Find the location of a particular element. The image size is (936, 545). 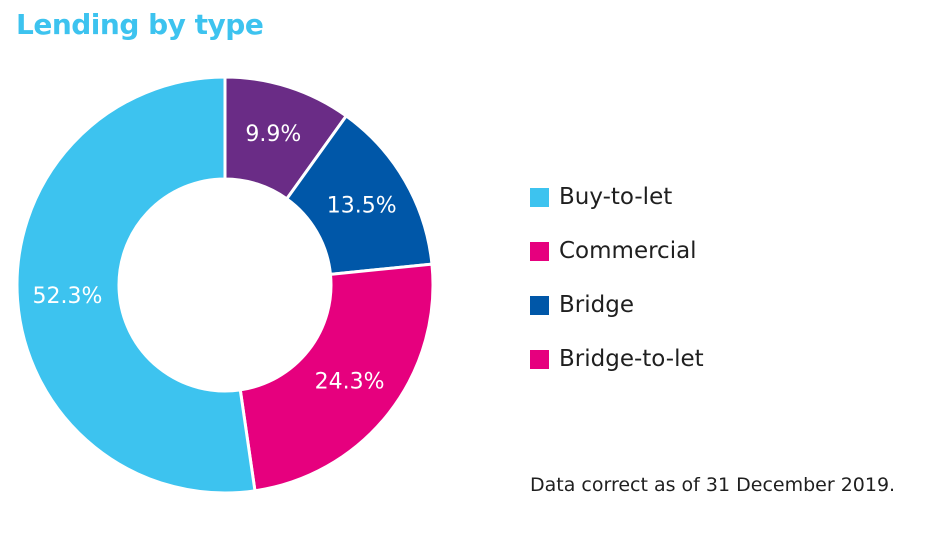

legend-item-buy-to-let: Buy-to-let is located at coordinates (617, 197).